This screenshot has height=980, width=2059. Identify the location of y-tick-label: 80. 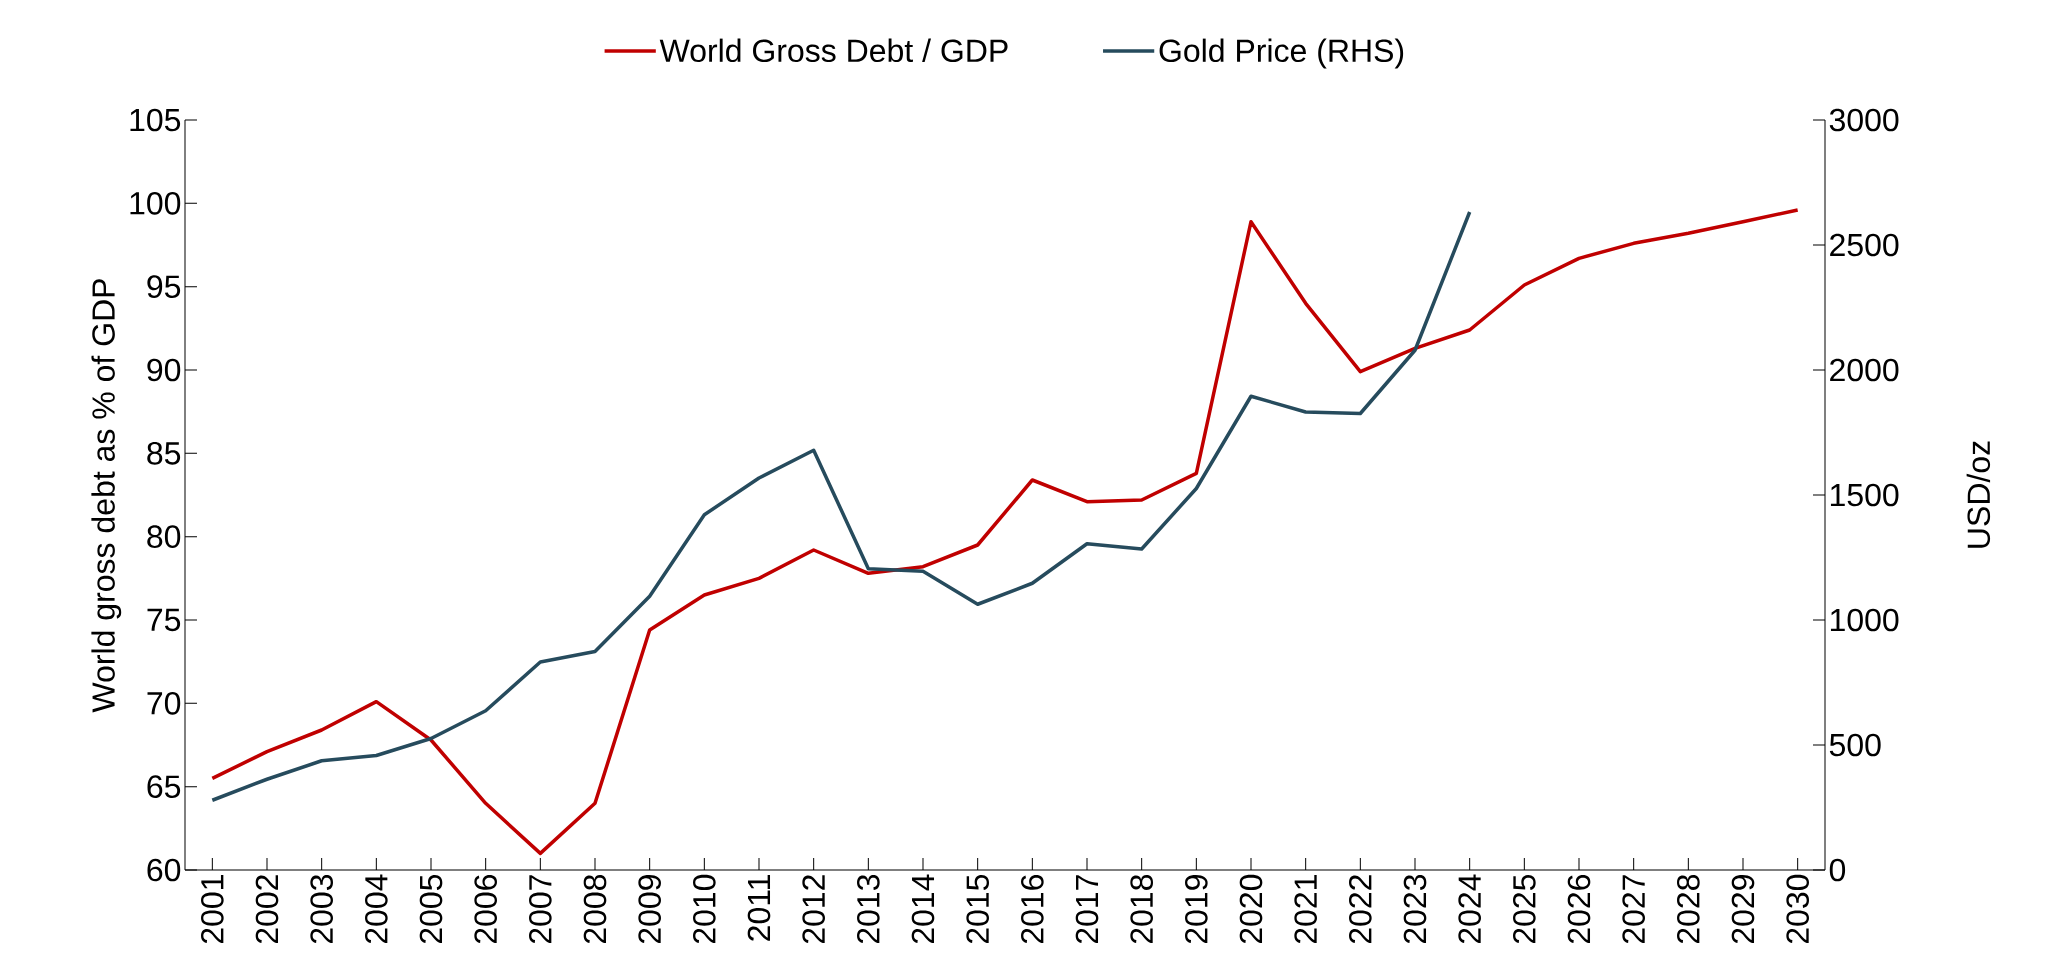
(164, 536).